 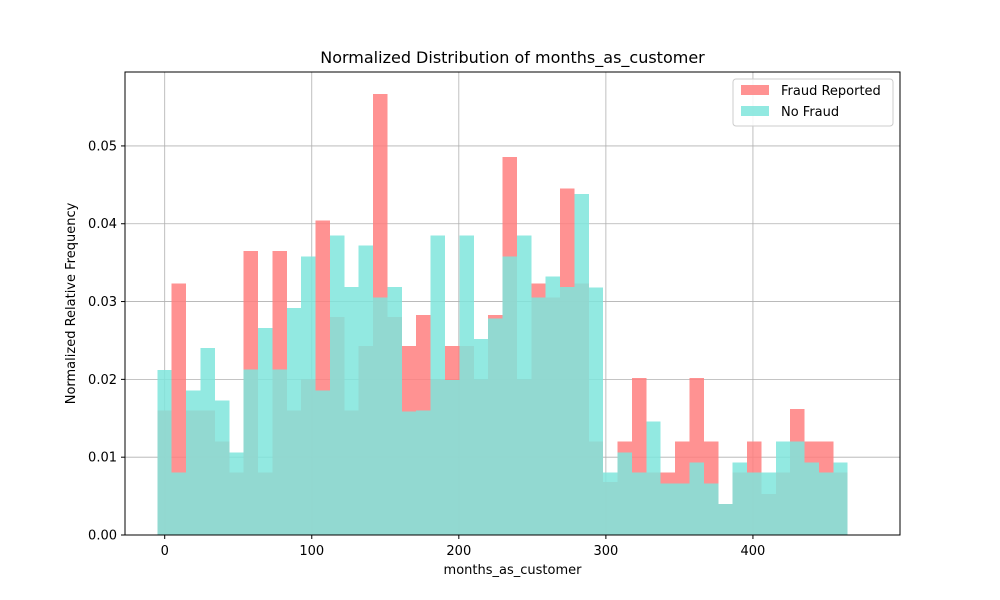 What do you see at coordinates (102, 380) in the screenshot?
I see `y-tick-label: 0.02` at bounding box center [102, 380].